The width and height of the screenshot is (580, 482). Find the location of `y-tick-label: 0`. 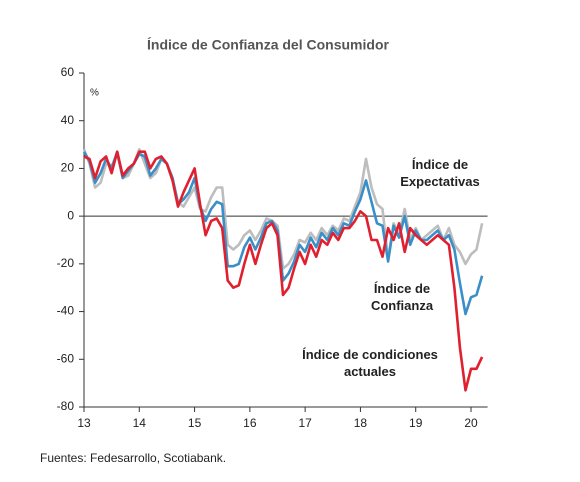

y-tick-label: 0 is located at coordinates (70, 215).